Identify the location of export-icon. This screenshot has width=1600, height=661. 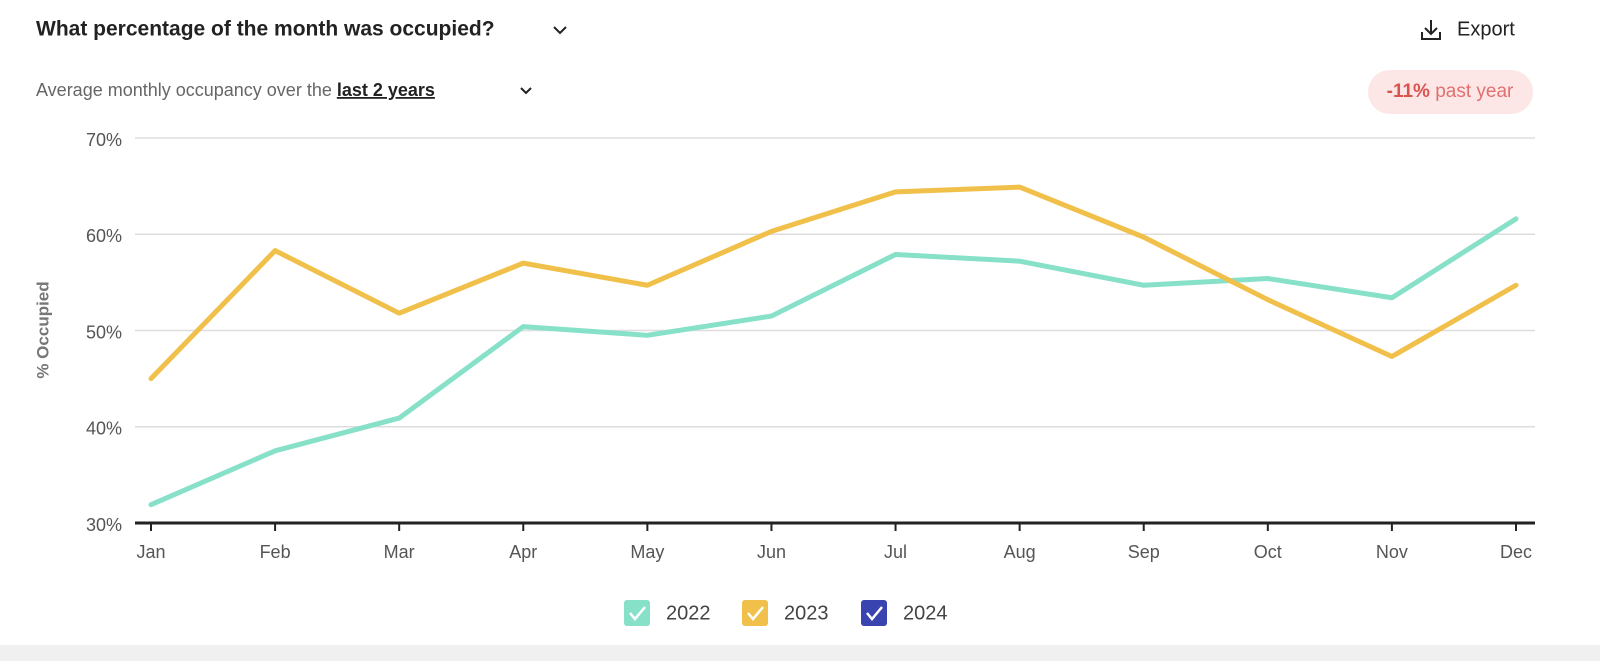
(1431, 30).